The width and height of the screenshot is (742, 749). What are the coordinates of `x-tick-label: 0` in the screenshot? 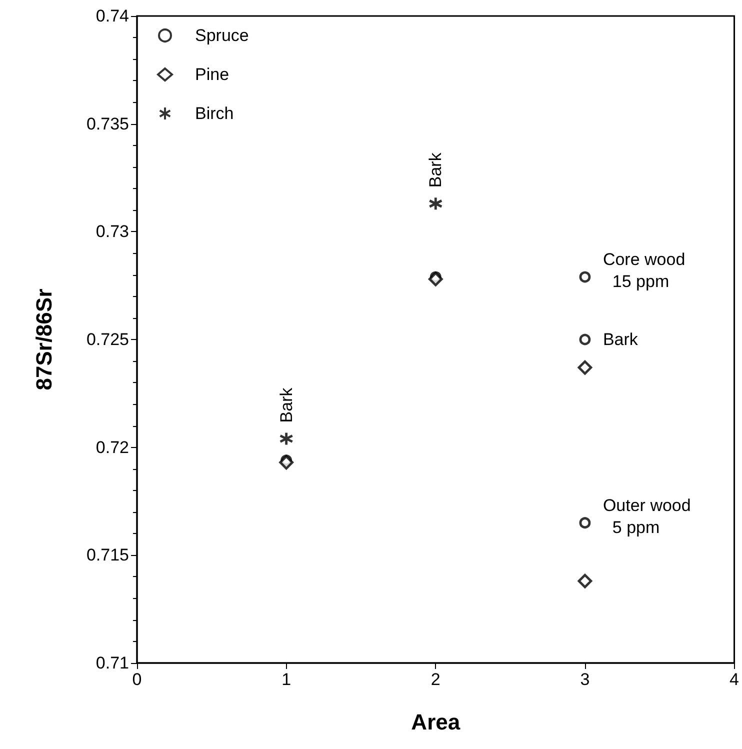 It's located at (137, 679).